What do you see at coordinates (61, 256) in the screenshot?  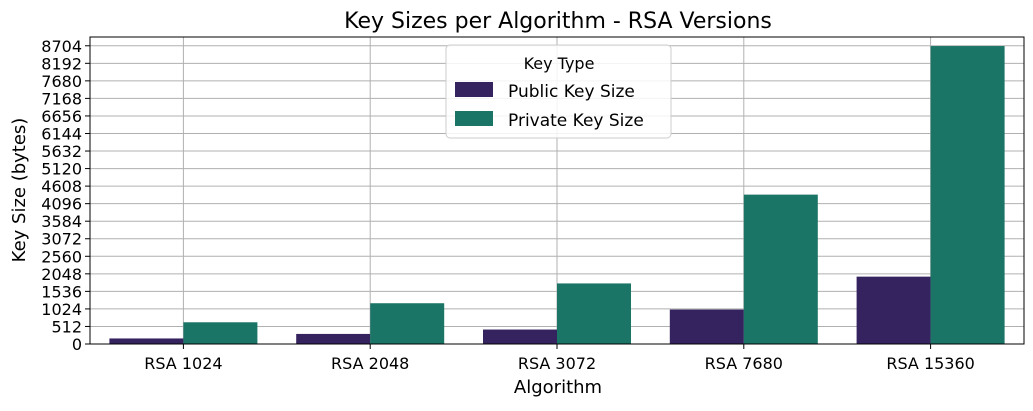 I see `y-tick-label: 2560` at bounding box center [61, 256].